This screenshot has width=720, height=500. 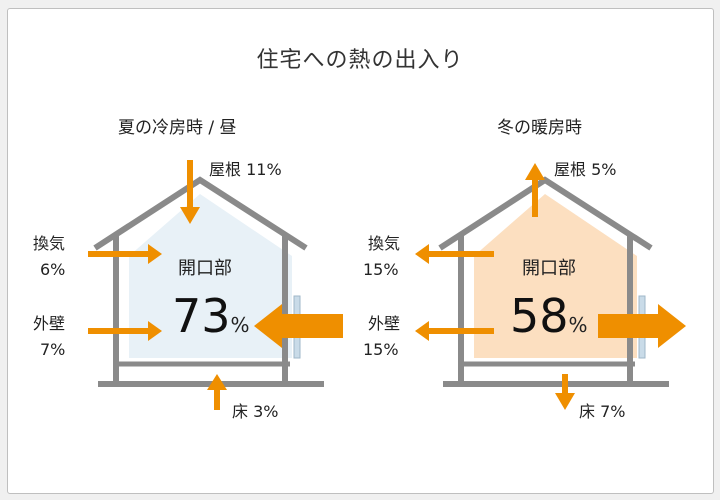 I want to click on summer-roof-arrow, so click(x=190, y=192).